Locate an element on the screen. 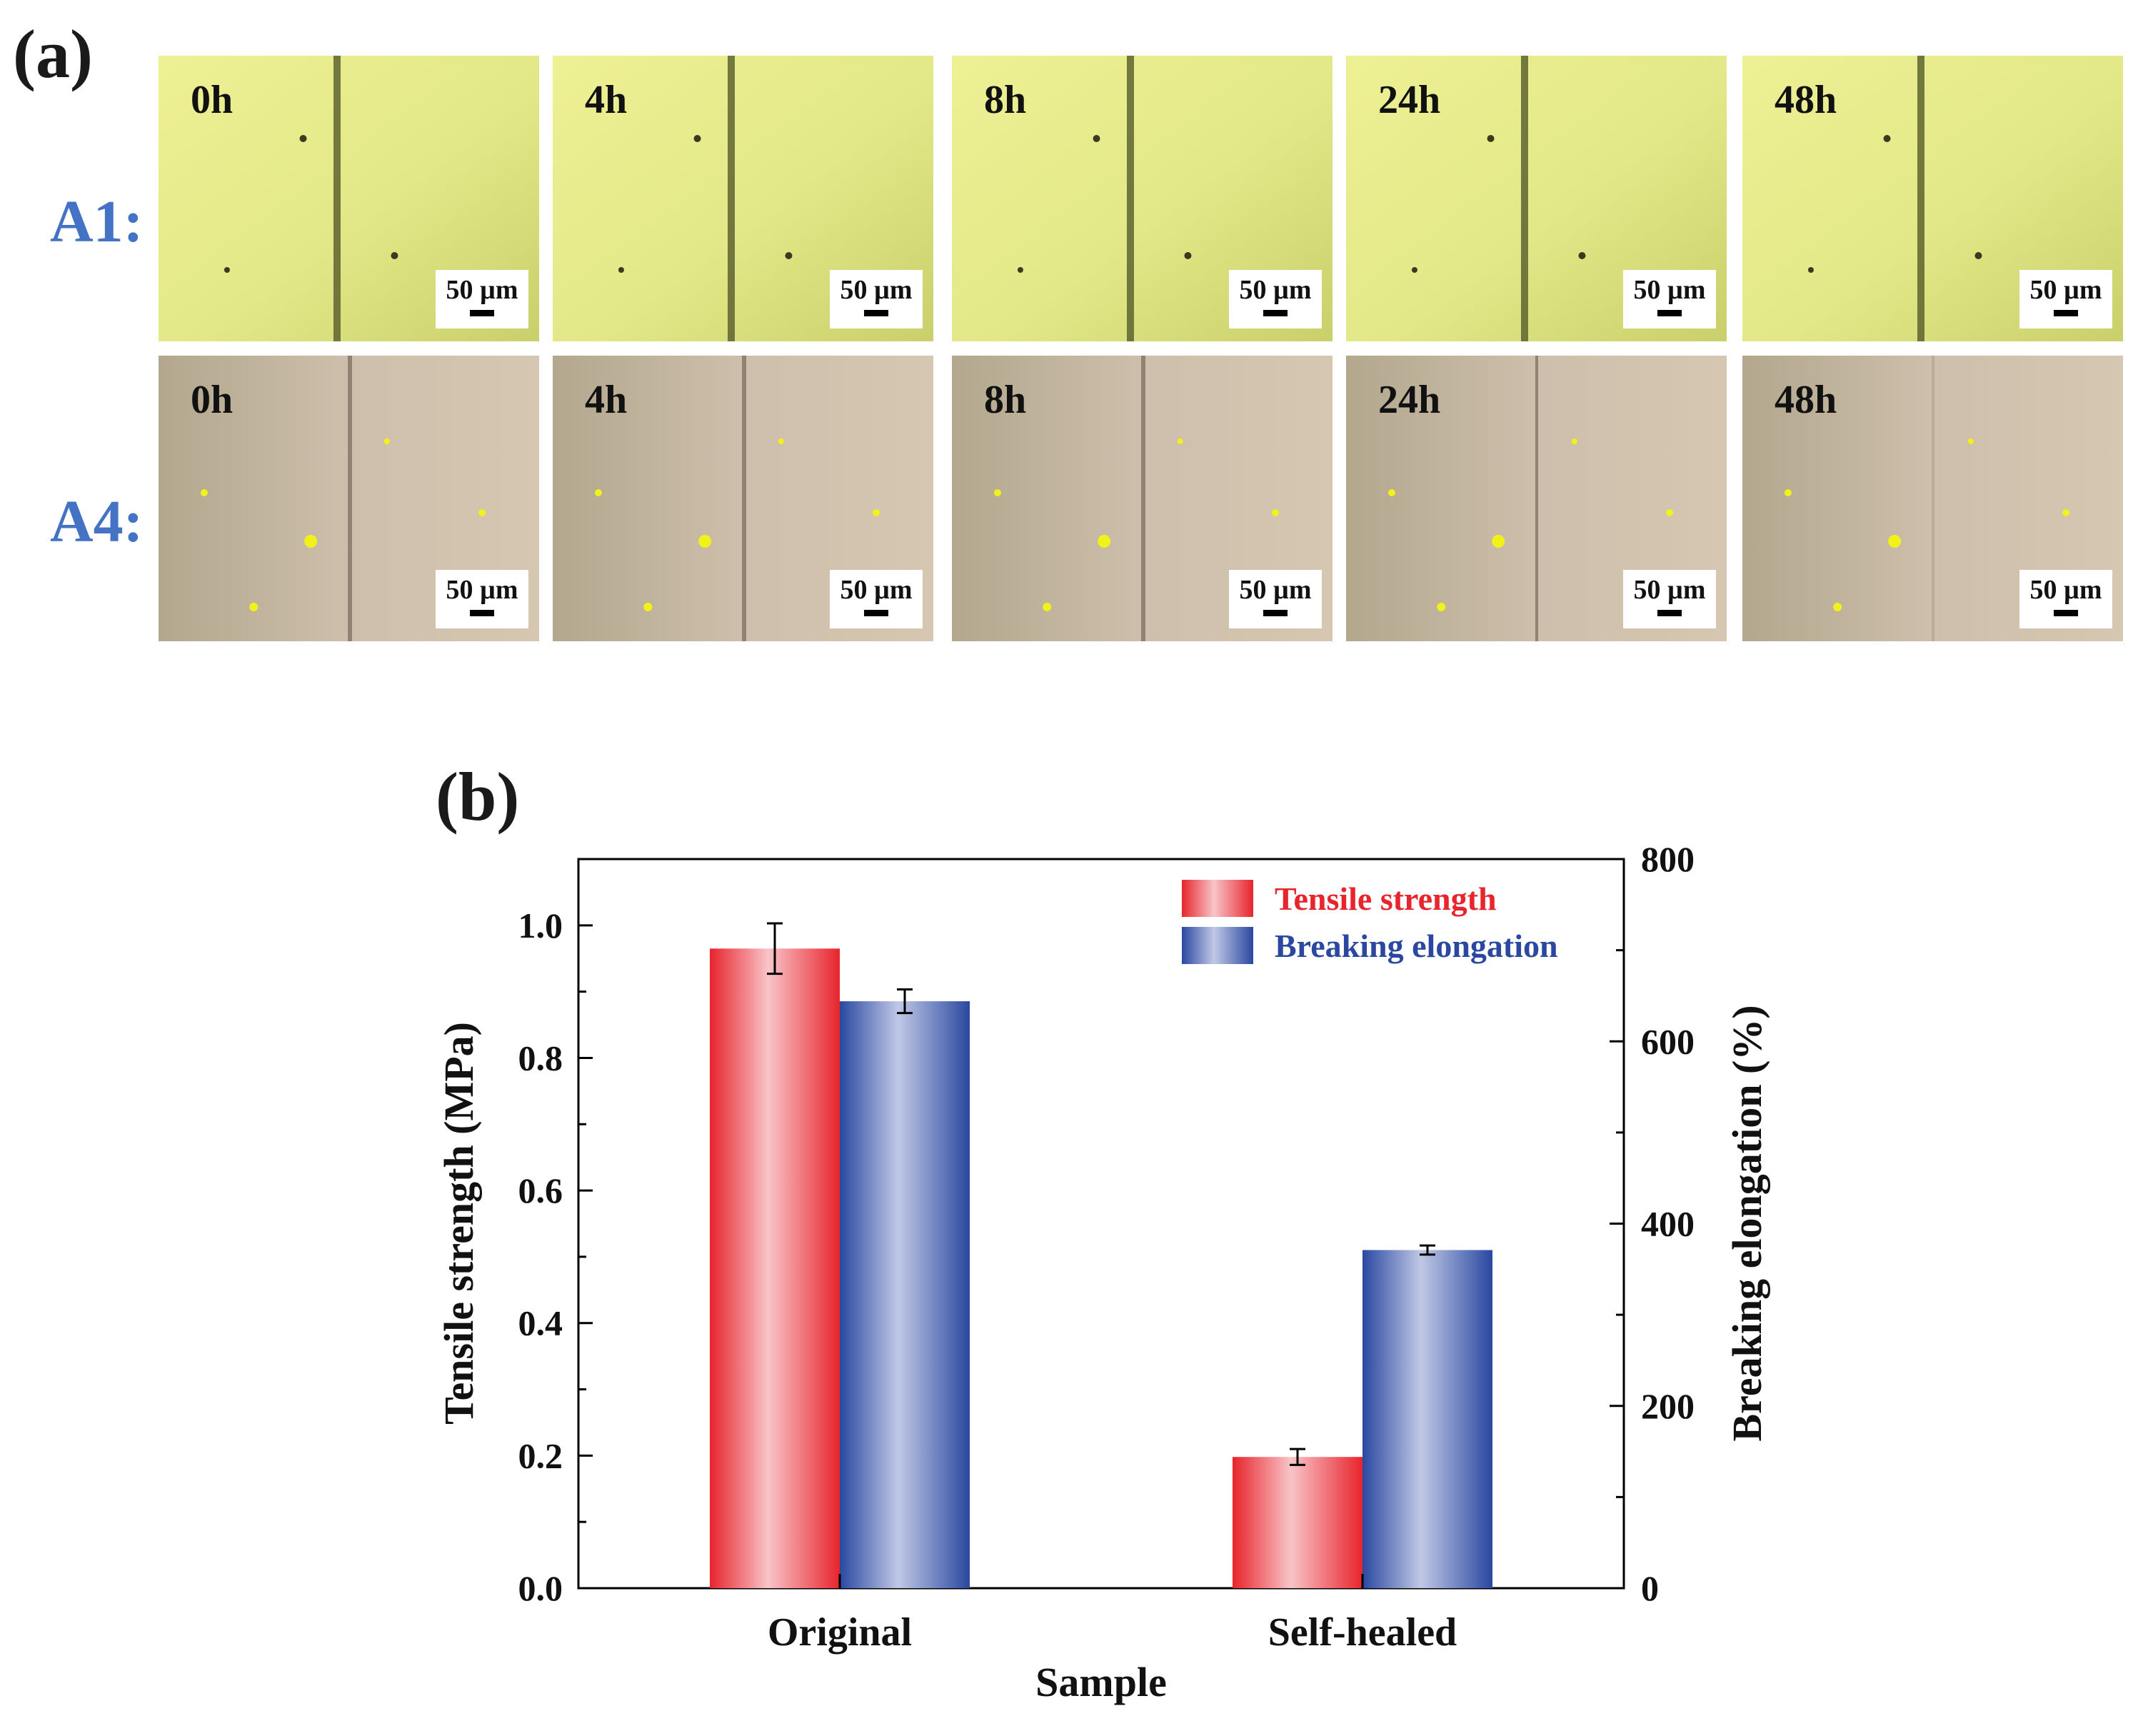 This screenshot has height=1736, width=2143. legend-label-elongation: Breaking elongation is located at coordinates (1417, 946).